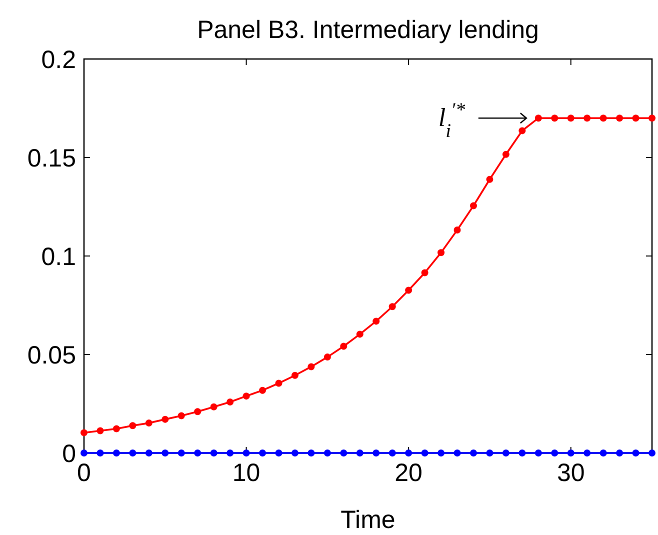  Describe the element at coordinates (51, 356) in the screenshot. I see `y-tick-label: 0.05` at that location.